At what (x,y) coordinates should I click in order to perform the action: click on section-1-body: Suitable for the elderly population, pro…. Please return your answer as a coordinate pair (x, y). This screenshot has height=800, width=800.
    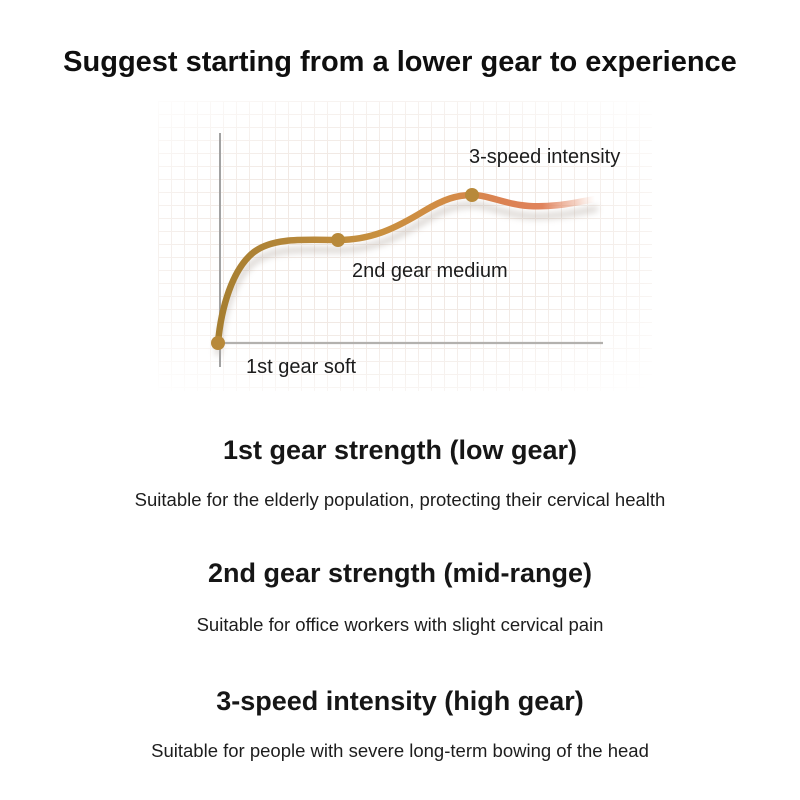
    Looking at the image, I should click on (400, 499).